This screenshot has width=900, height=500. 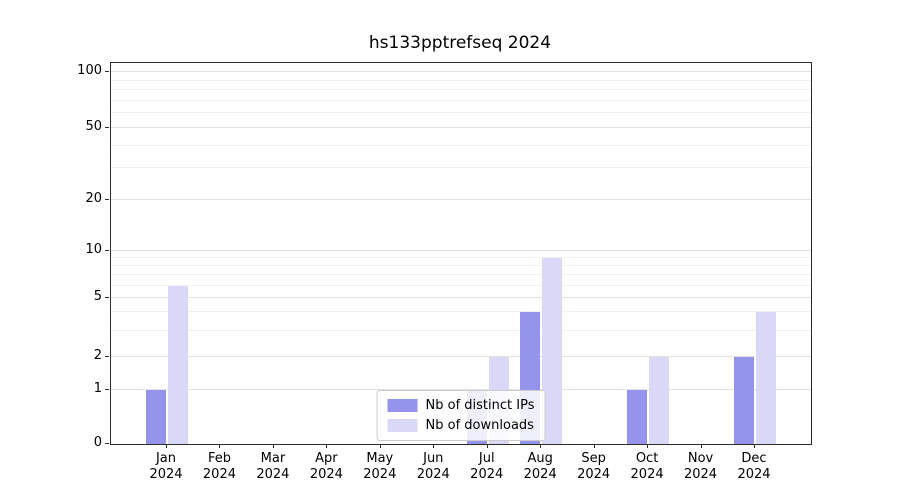 I want to click on x-tick-label: Nov 2024, so click(x=700, y=466).